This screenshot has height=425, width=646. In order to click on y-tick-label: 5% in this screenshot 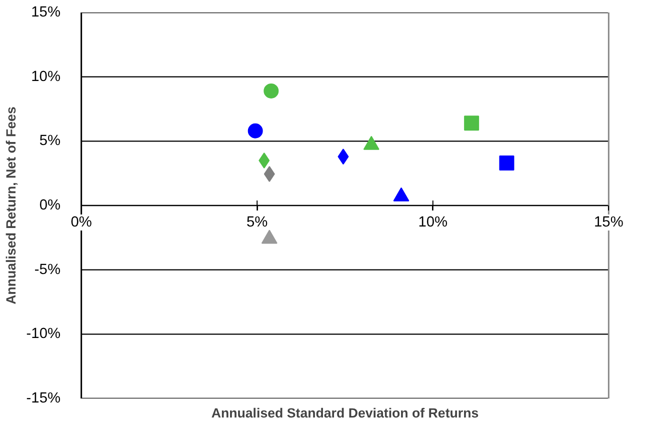, I will do `click(50, 141)`.